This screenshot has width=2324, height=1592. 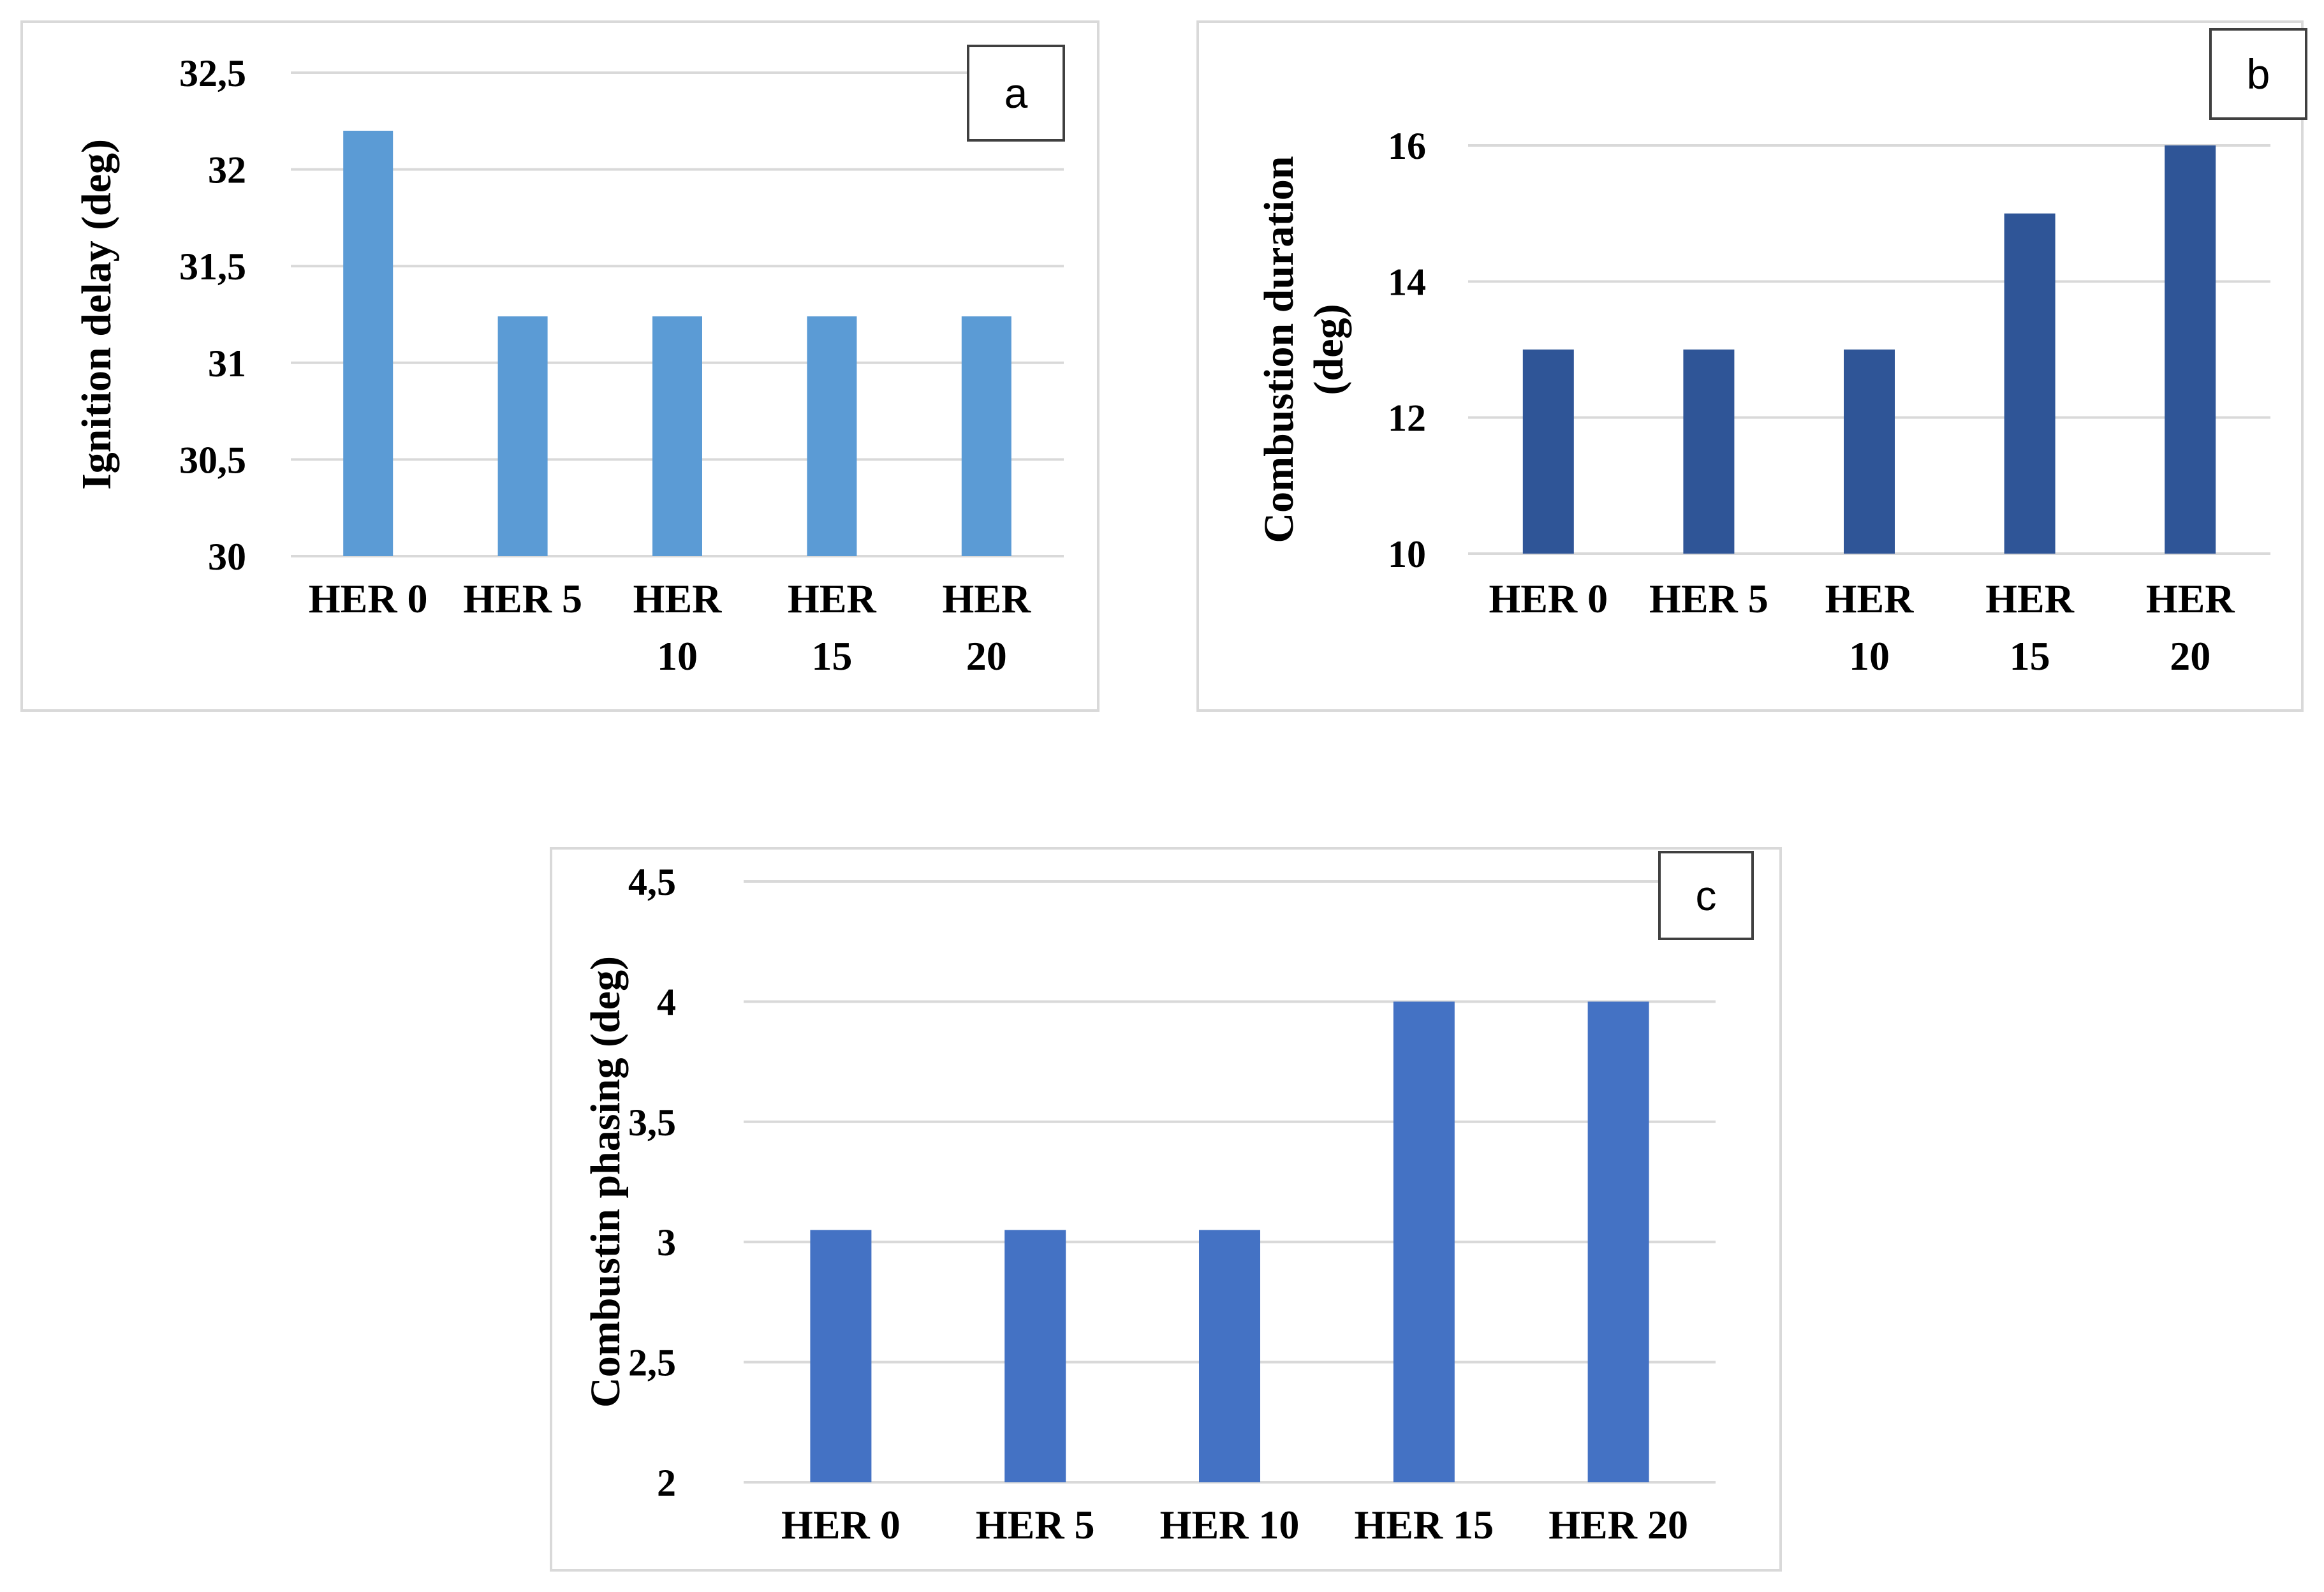 I want to click on y-axis-label: (deg), so click(x=1328, y=349).